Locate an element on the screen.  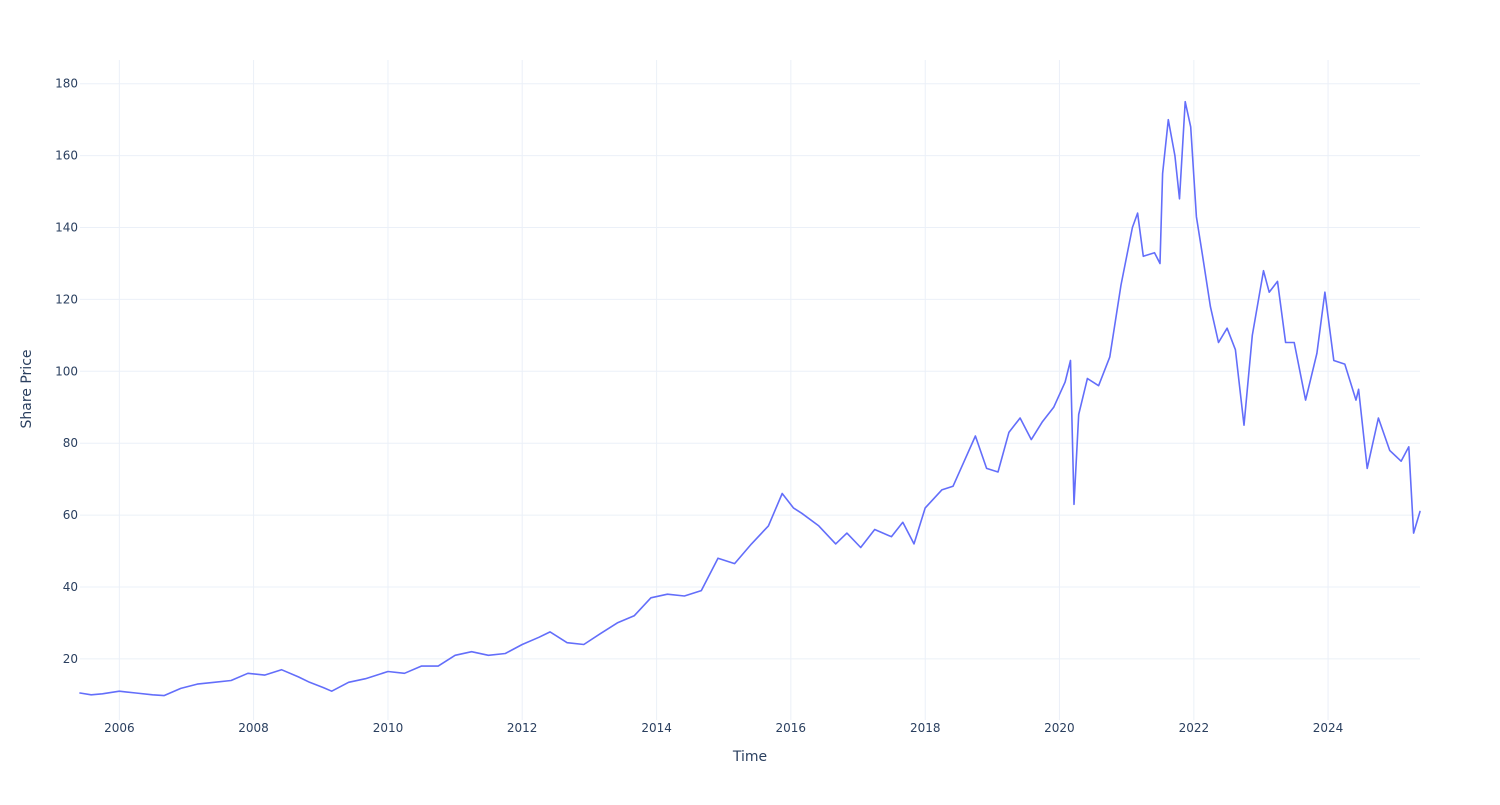
y-tick-label: 80 is located at coordinates (70, 443).